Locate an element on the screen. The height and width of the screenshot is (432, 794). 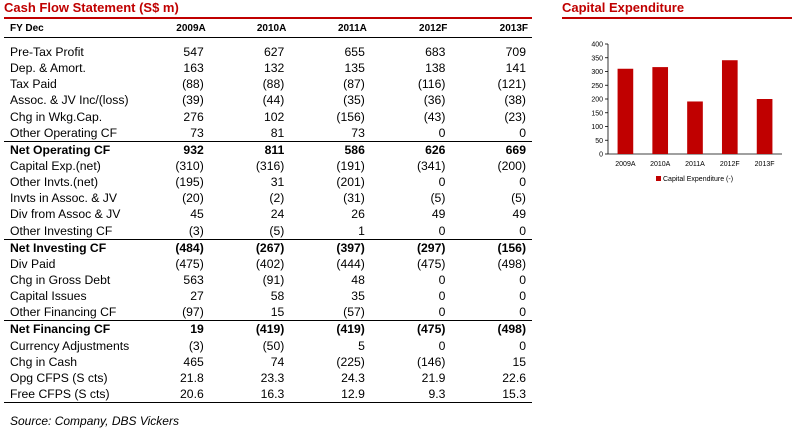
row-value: 74 is located at coordinates (277, 361).